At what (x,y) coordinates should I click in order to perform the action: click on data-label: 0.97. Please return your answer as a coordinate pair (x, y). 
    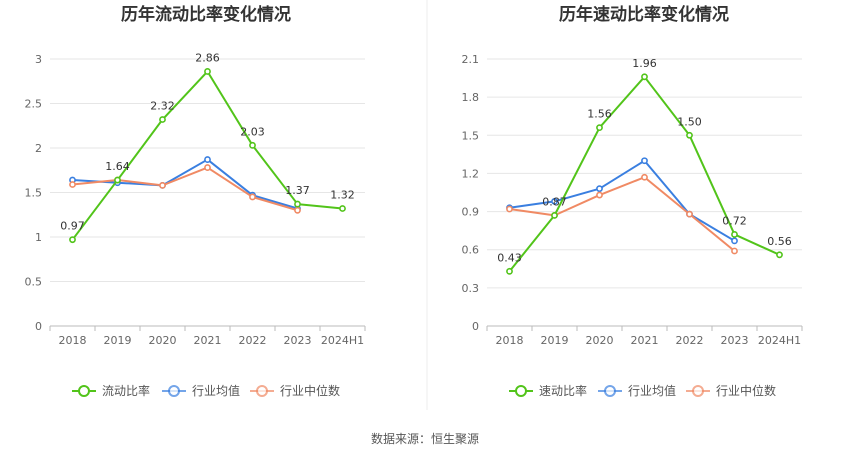
    Looking at the image, I should click on (72, 226).